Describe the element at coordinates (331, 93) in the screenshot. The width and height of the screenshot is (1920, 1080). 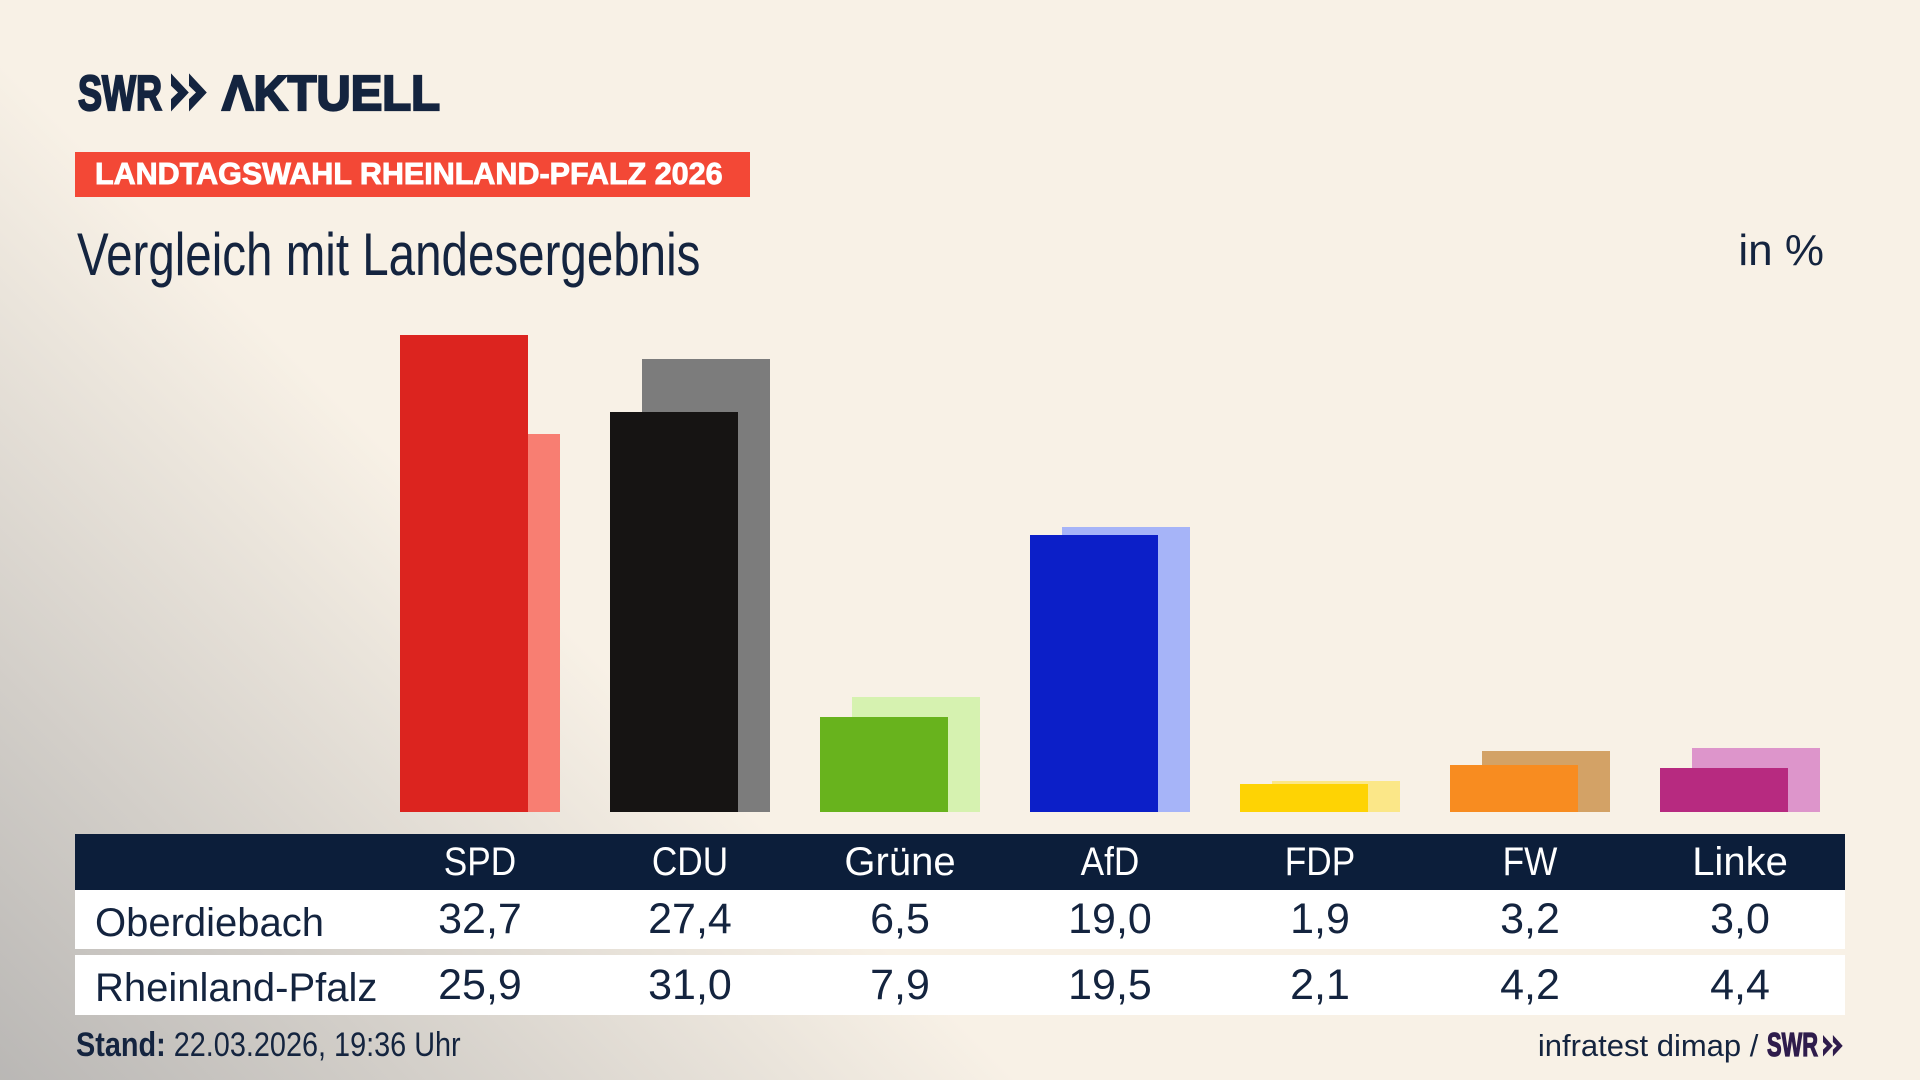
I see `svg-text: ΛKTUELL` at that location.